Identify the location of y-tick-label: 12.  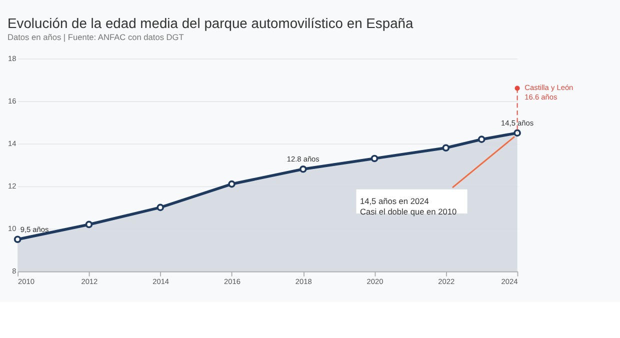
(12, 185).